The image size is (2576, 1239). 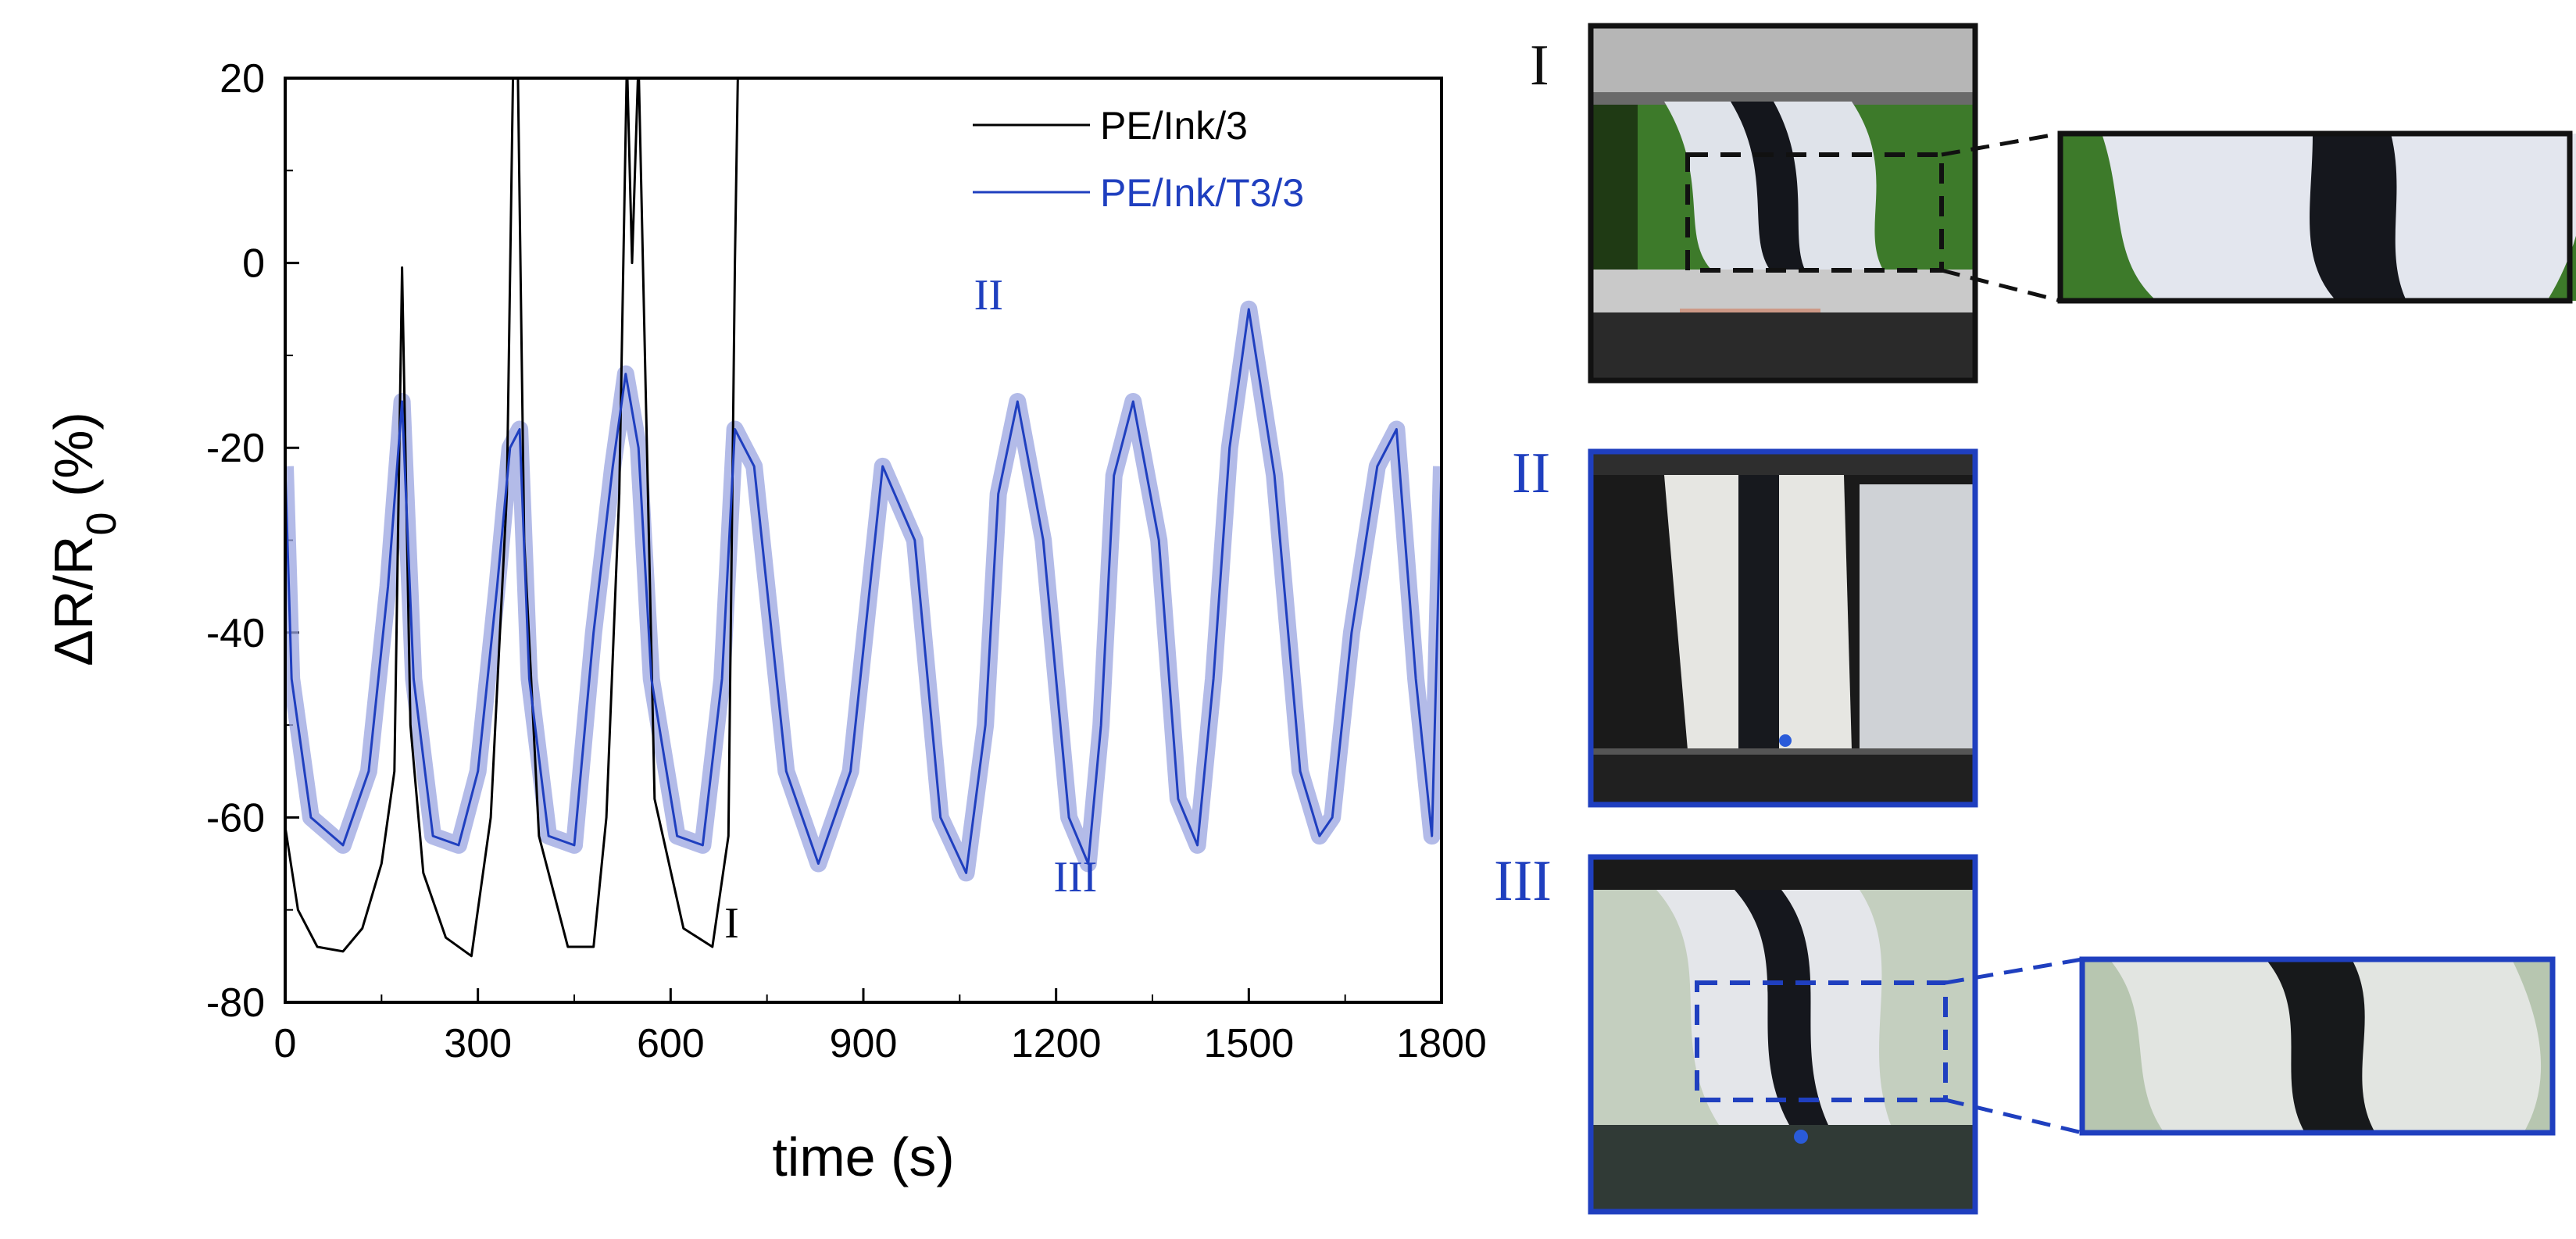 What do you see at coordinates (243, 79) in the screenshot?
I see `y-tick-label: 20` at bounding box center [243, 79].